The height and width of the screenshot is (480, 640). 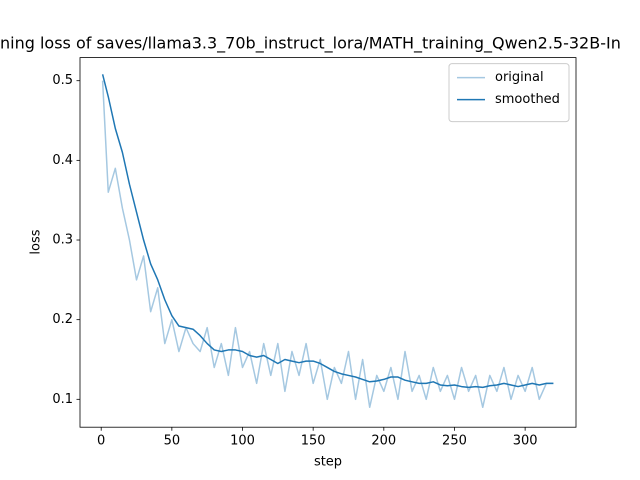 What do you see at coordinates (36, 241) in the screenshot?
I see `y-axis-label: loss` at bounding box center [36, 241].